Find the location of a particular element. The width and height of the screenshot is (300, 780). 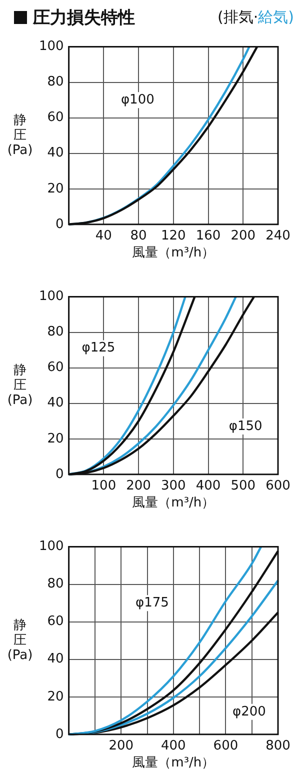

x-tick-label: 100 is located at coordinates (103, 486).